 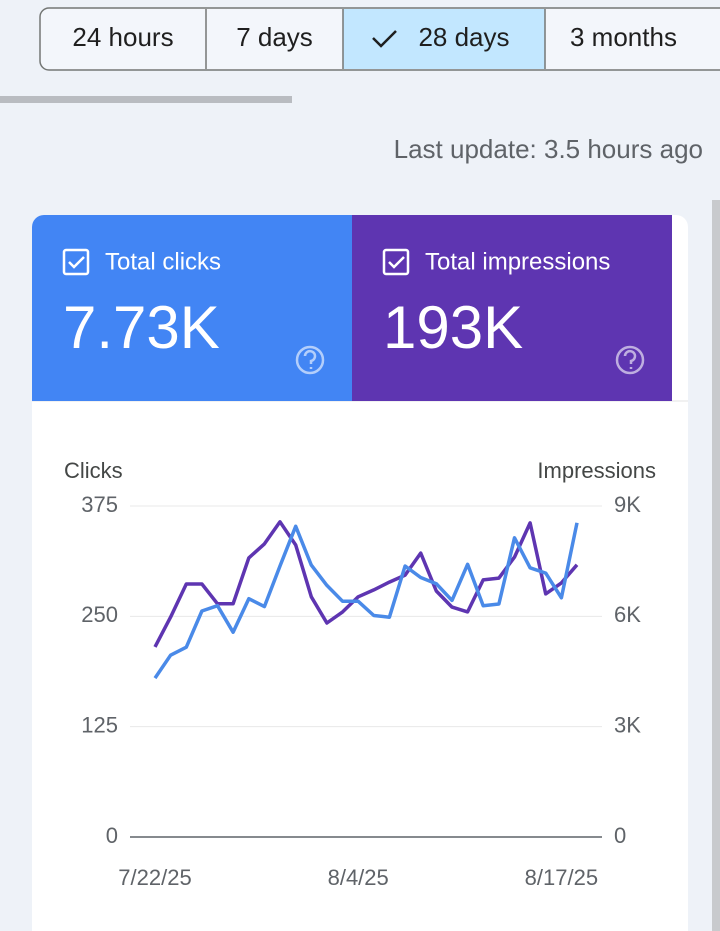 What do you see at coordinates (141, 327) in the screenshot?
I see `scorecard-value: 7.73K` at bounding box center [141, 327].